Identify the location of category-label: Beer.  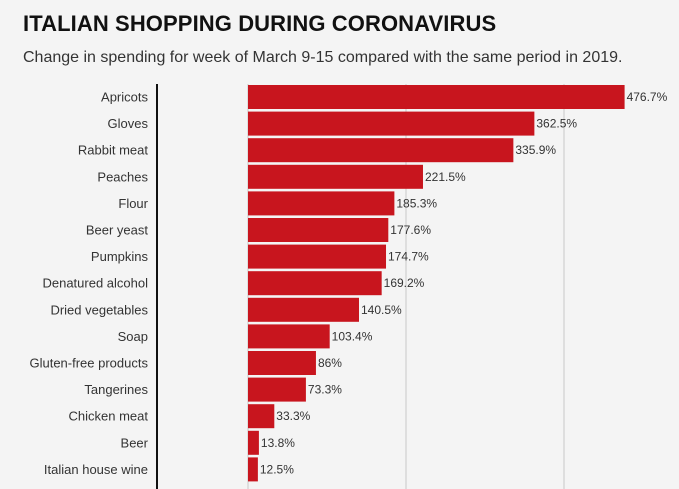
(135, 442).